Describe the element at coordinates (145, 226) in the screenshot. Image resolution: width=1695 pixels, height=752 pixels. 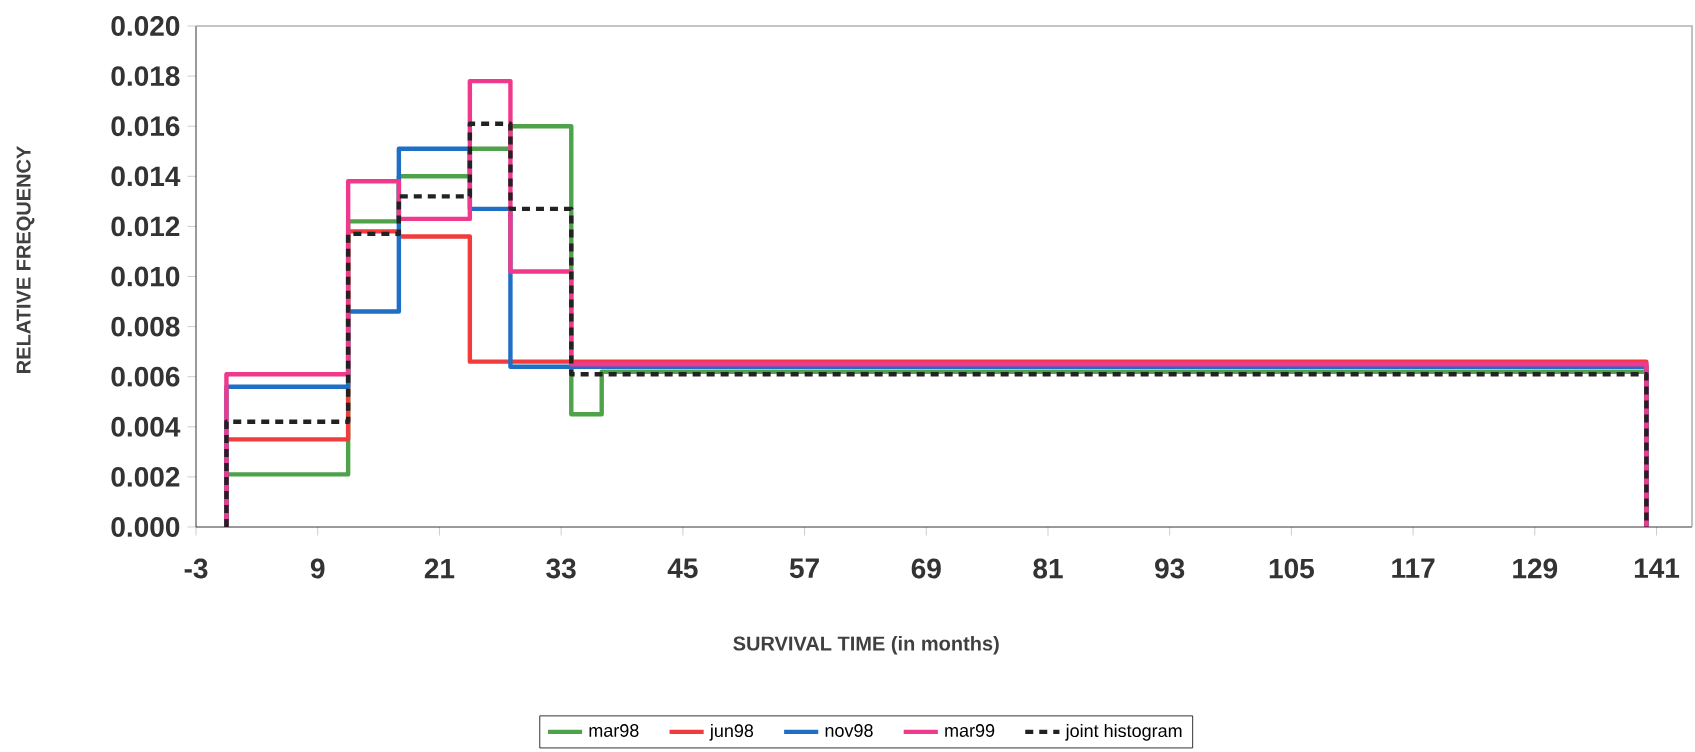
I see `y-tick-label: 0.012` at that location.